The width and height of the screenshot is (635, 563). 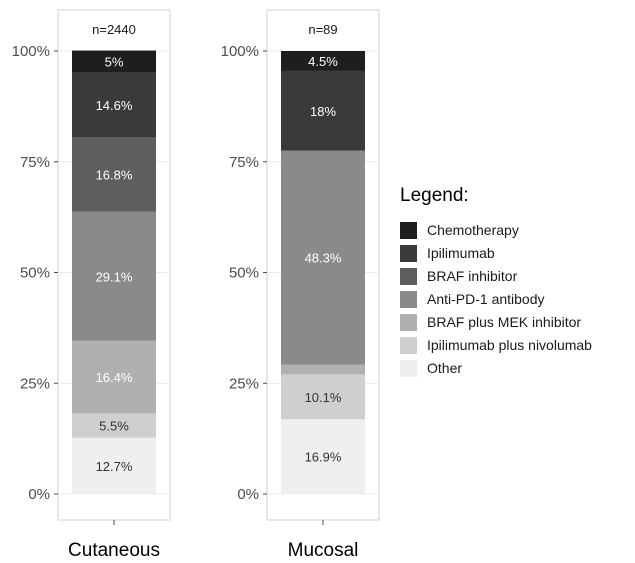 What do you see at coordinates (472, 276) in the screenshot?
I see `legend-label: BRAF inhibitor` at bounding box center [472, 276].